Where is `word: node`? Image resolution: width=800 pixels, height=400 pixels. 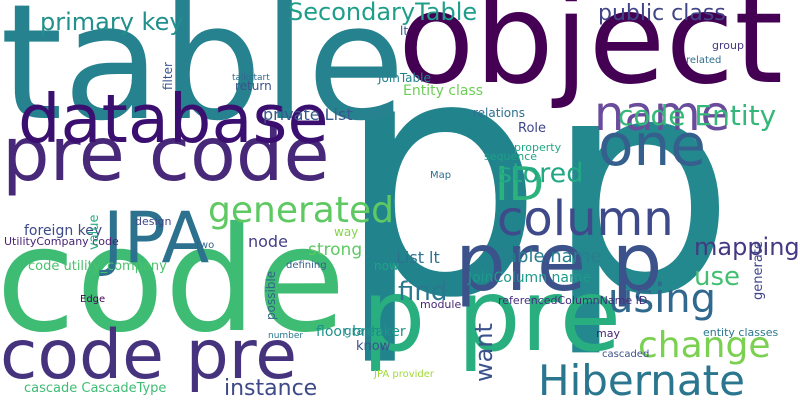
word: node is located at coordinates (268, 241).